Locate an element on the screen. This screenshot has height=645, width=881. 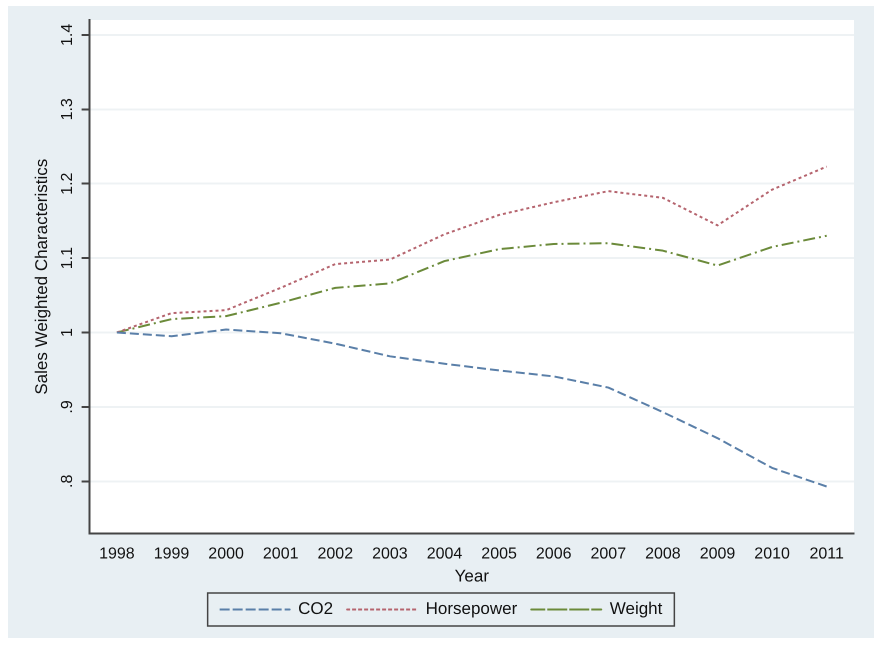
x-tick-label: 2002 is located at coordinates (336, 553).